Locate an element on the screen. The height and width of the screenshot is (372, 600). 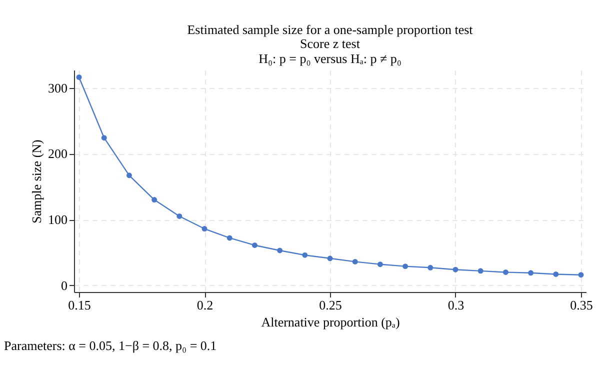
chart-subtitle: Score z test H₀: p = p₀ versus Hₐ: p ≠ p₀ is located at coordinates (330, 51).